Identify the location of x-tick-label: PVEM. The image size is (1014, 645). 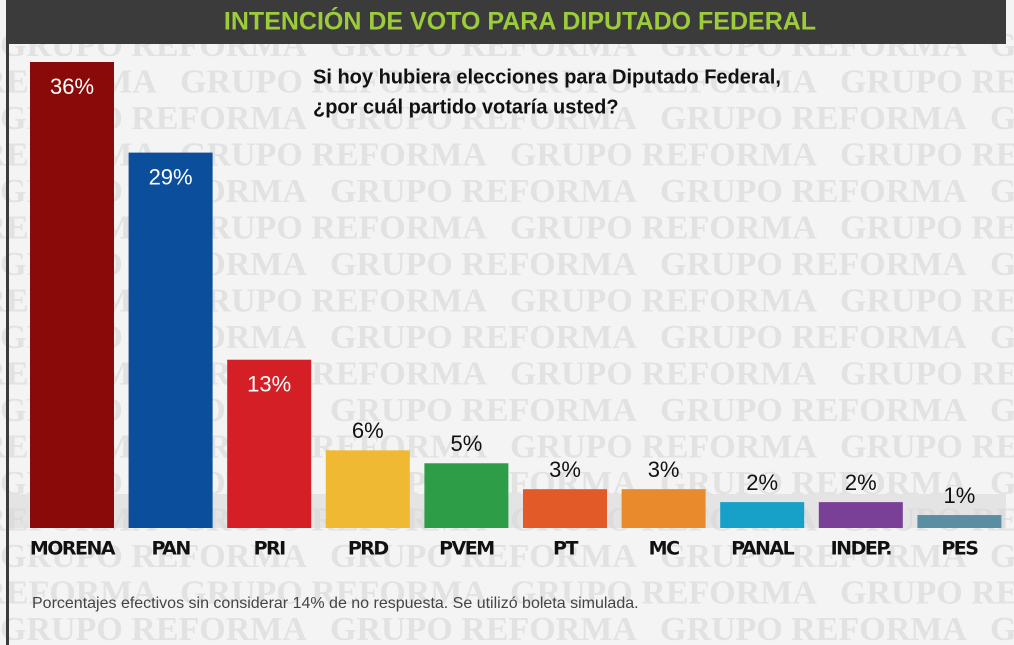
(466, 549).